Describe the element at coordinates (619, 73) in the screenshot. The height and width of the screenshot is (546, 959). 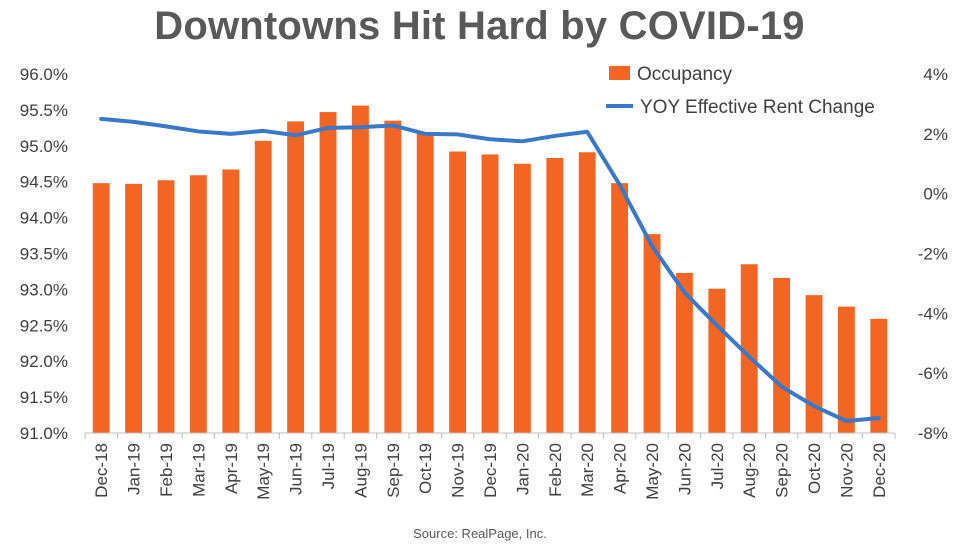
I see `legend-swatch-occupancy` at that location.